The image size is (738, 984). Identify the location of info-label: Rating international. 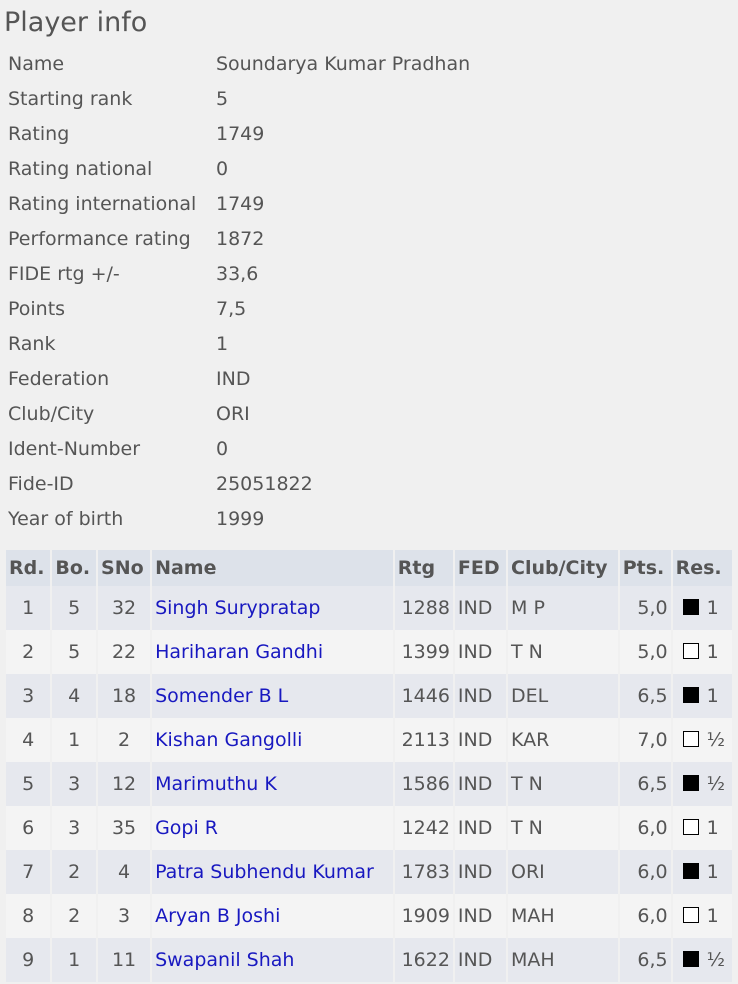
(102, 203).